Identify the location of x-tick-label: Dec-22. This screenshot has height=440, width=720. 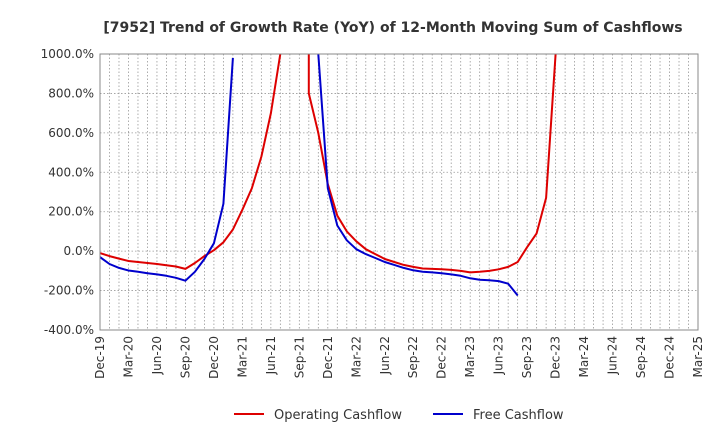
(442, 357).